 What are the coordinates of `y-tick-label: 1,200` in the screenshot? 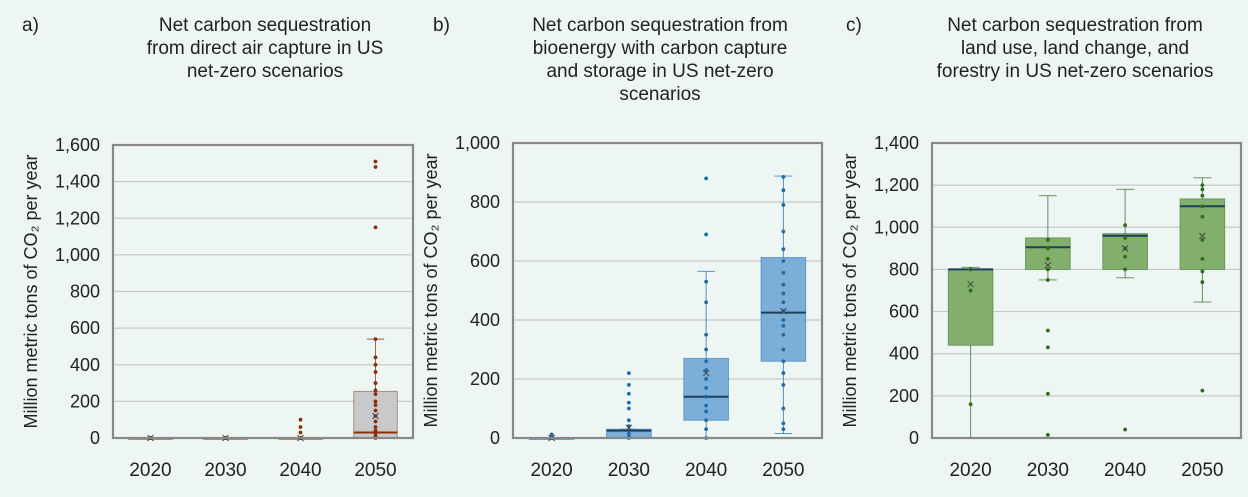 It's located at (77, 218).